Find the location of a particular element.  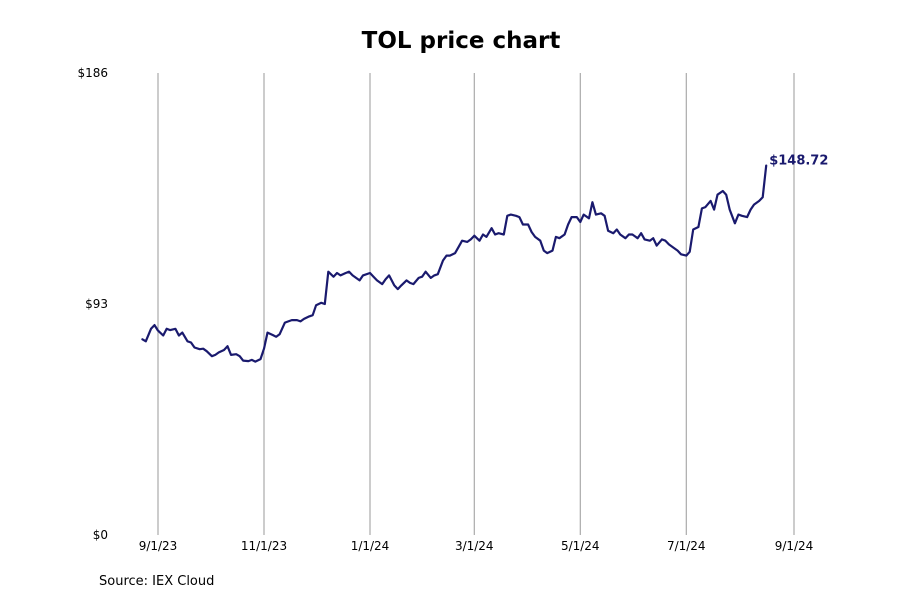

y-tick-label: $0 is located at coordinates (100, 535).